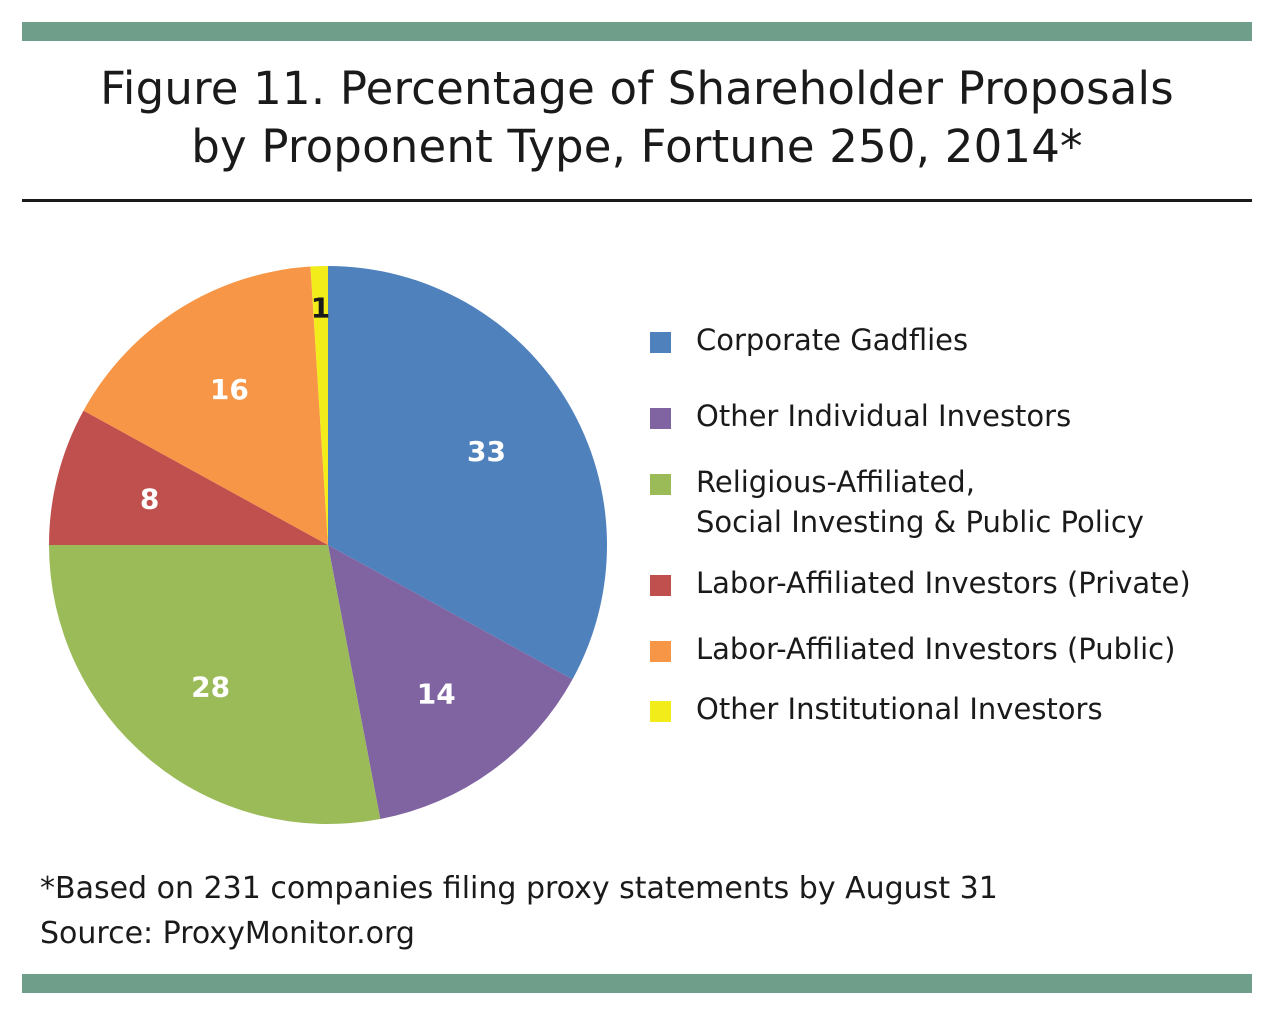 Image resolution: width=1281 pixels, height=1014 pixels. What do you see at coordinates (188, 477) in the screenshot?
I see `pie-slice-labor-affiliated-investors-private` at bounding box center [188, 477].